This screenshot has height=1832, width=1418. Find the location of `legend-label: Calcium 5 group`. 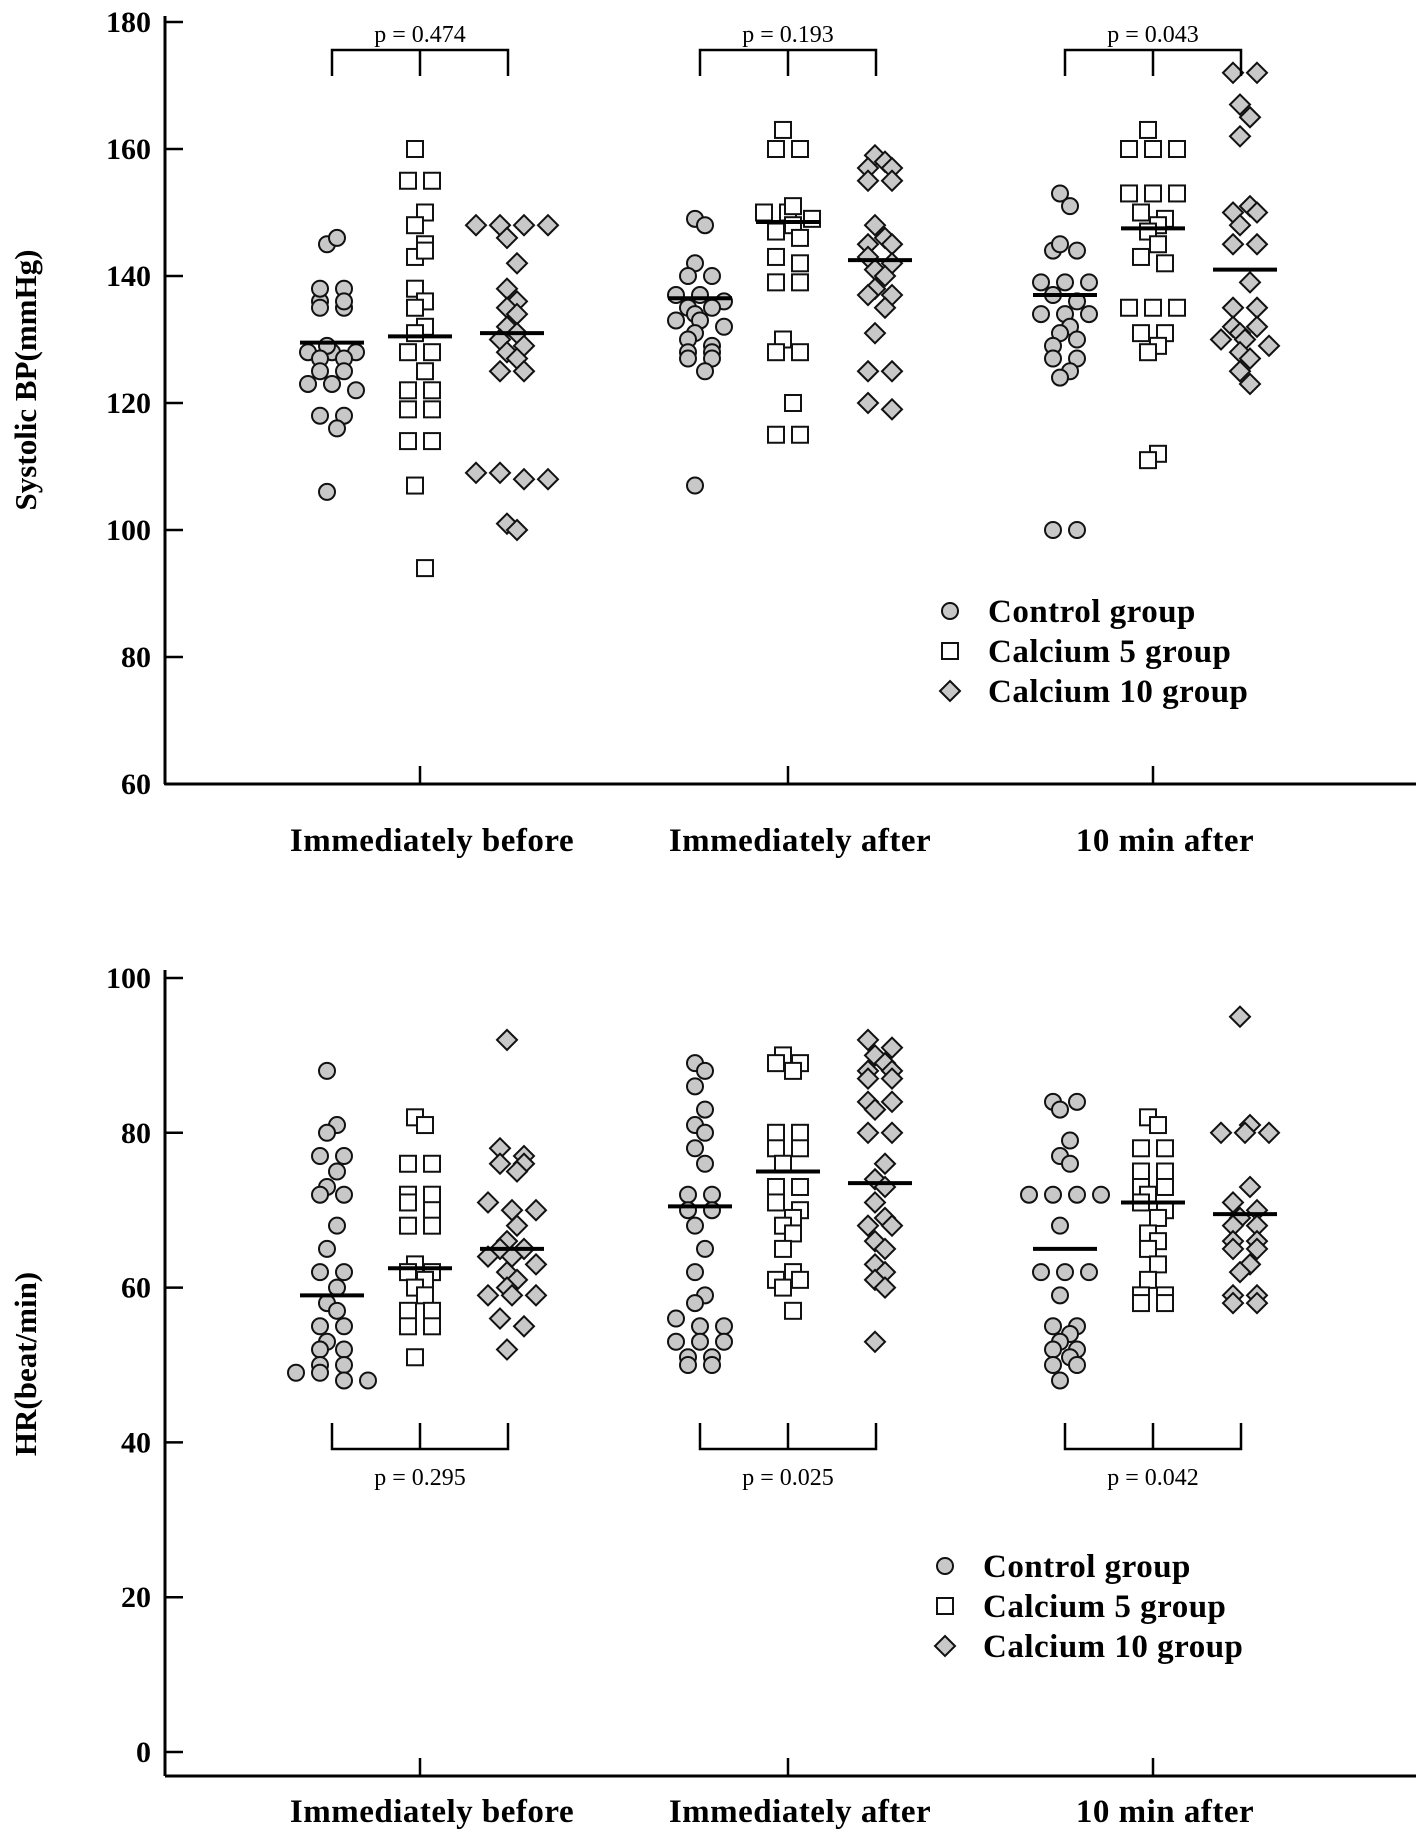

legend-label: Calcium 5 group is located at coordinates (1104, 1607).